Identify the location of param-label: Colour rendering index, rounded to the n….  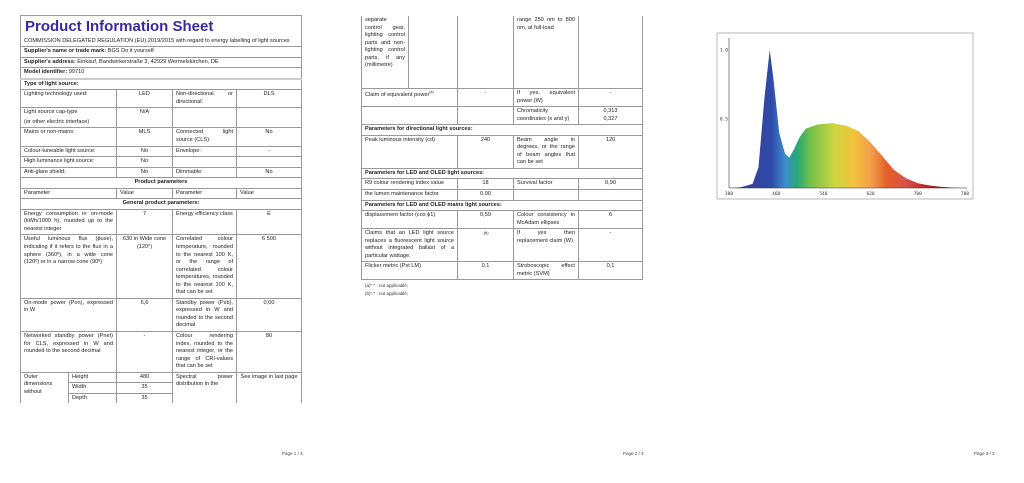
(204, 352).